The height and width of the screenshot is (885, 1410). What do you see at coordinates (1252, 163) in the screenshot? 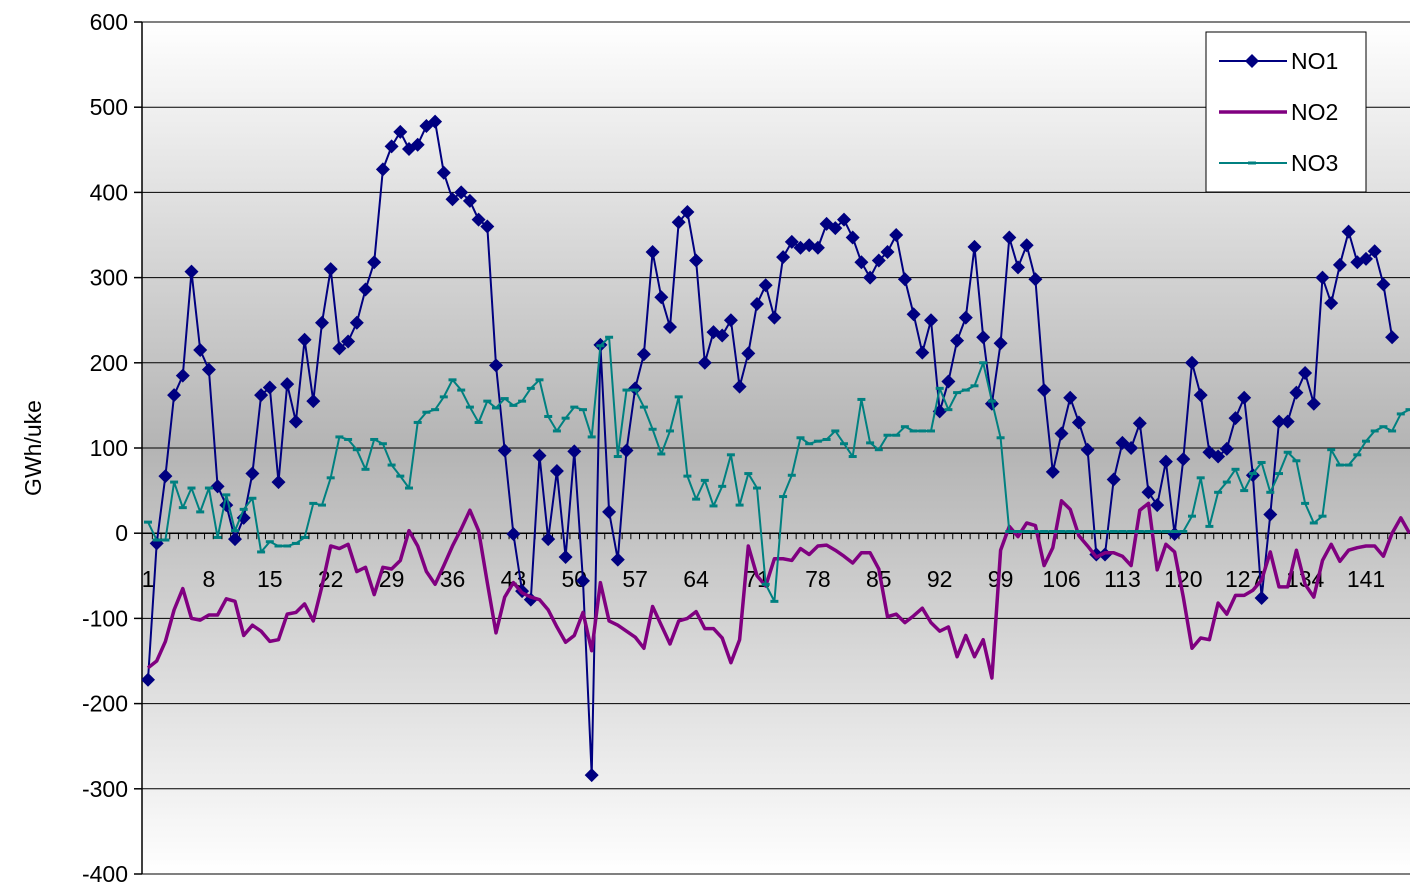
I see `legend-marker` at bounding box center [1252, 163].